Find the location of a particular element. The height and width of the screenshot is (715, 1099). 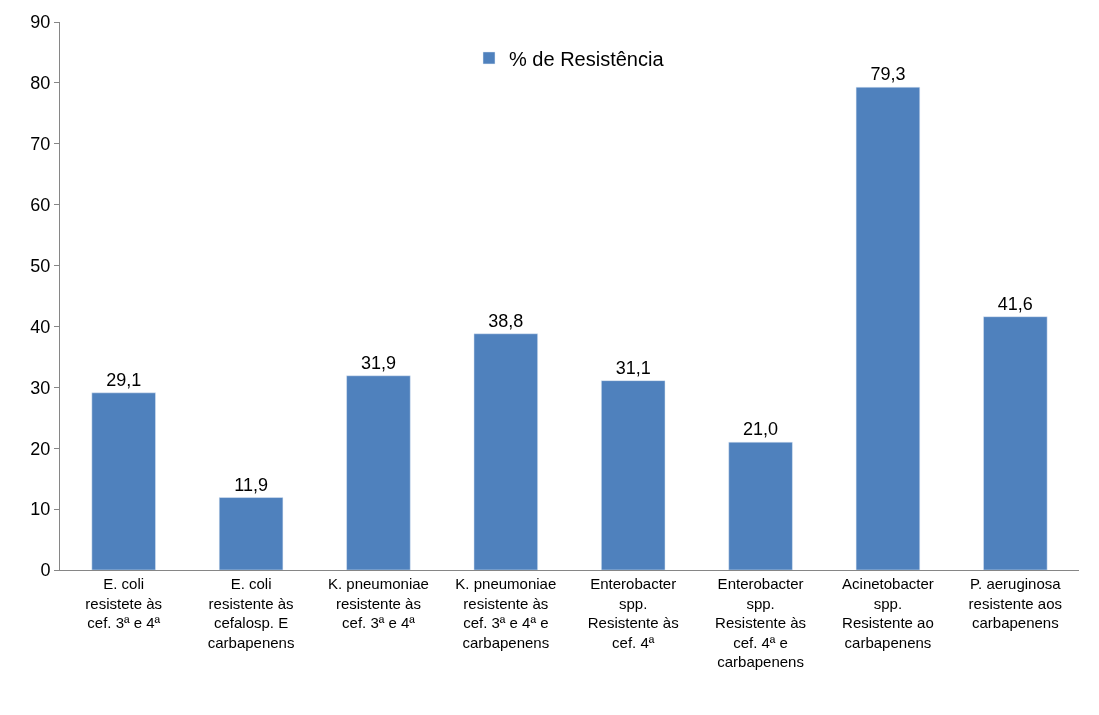

x-tick-label: E. coli resistente às cefalosp. E carbapenens is located at coordinates (251, 613).